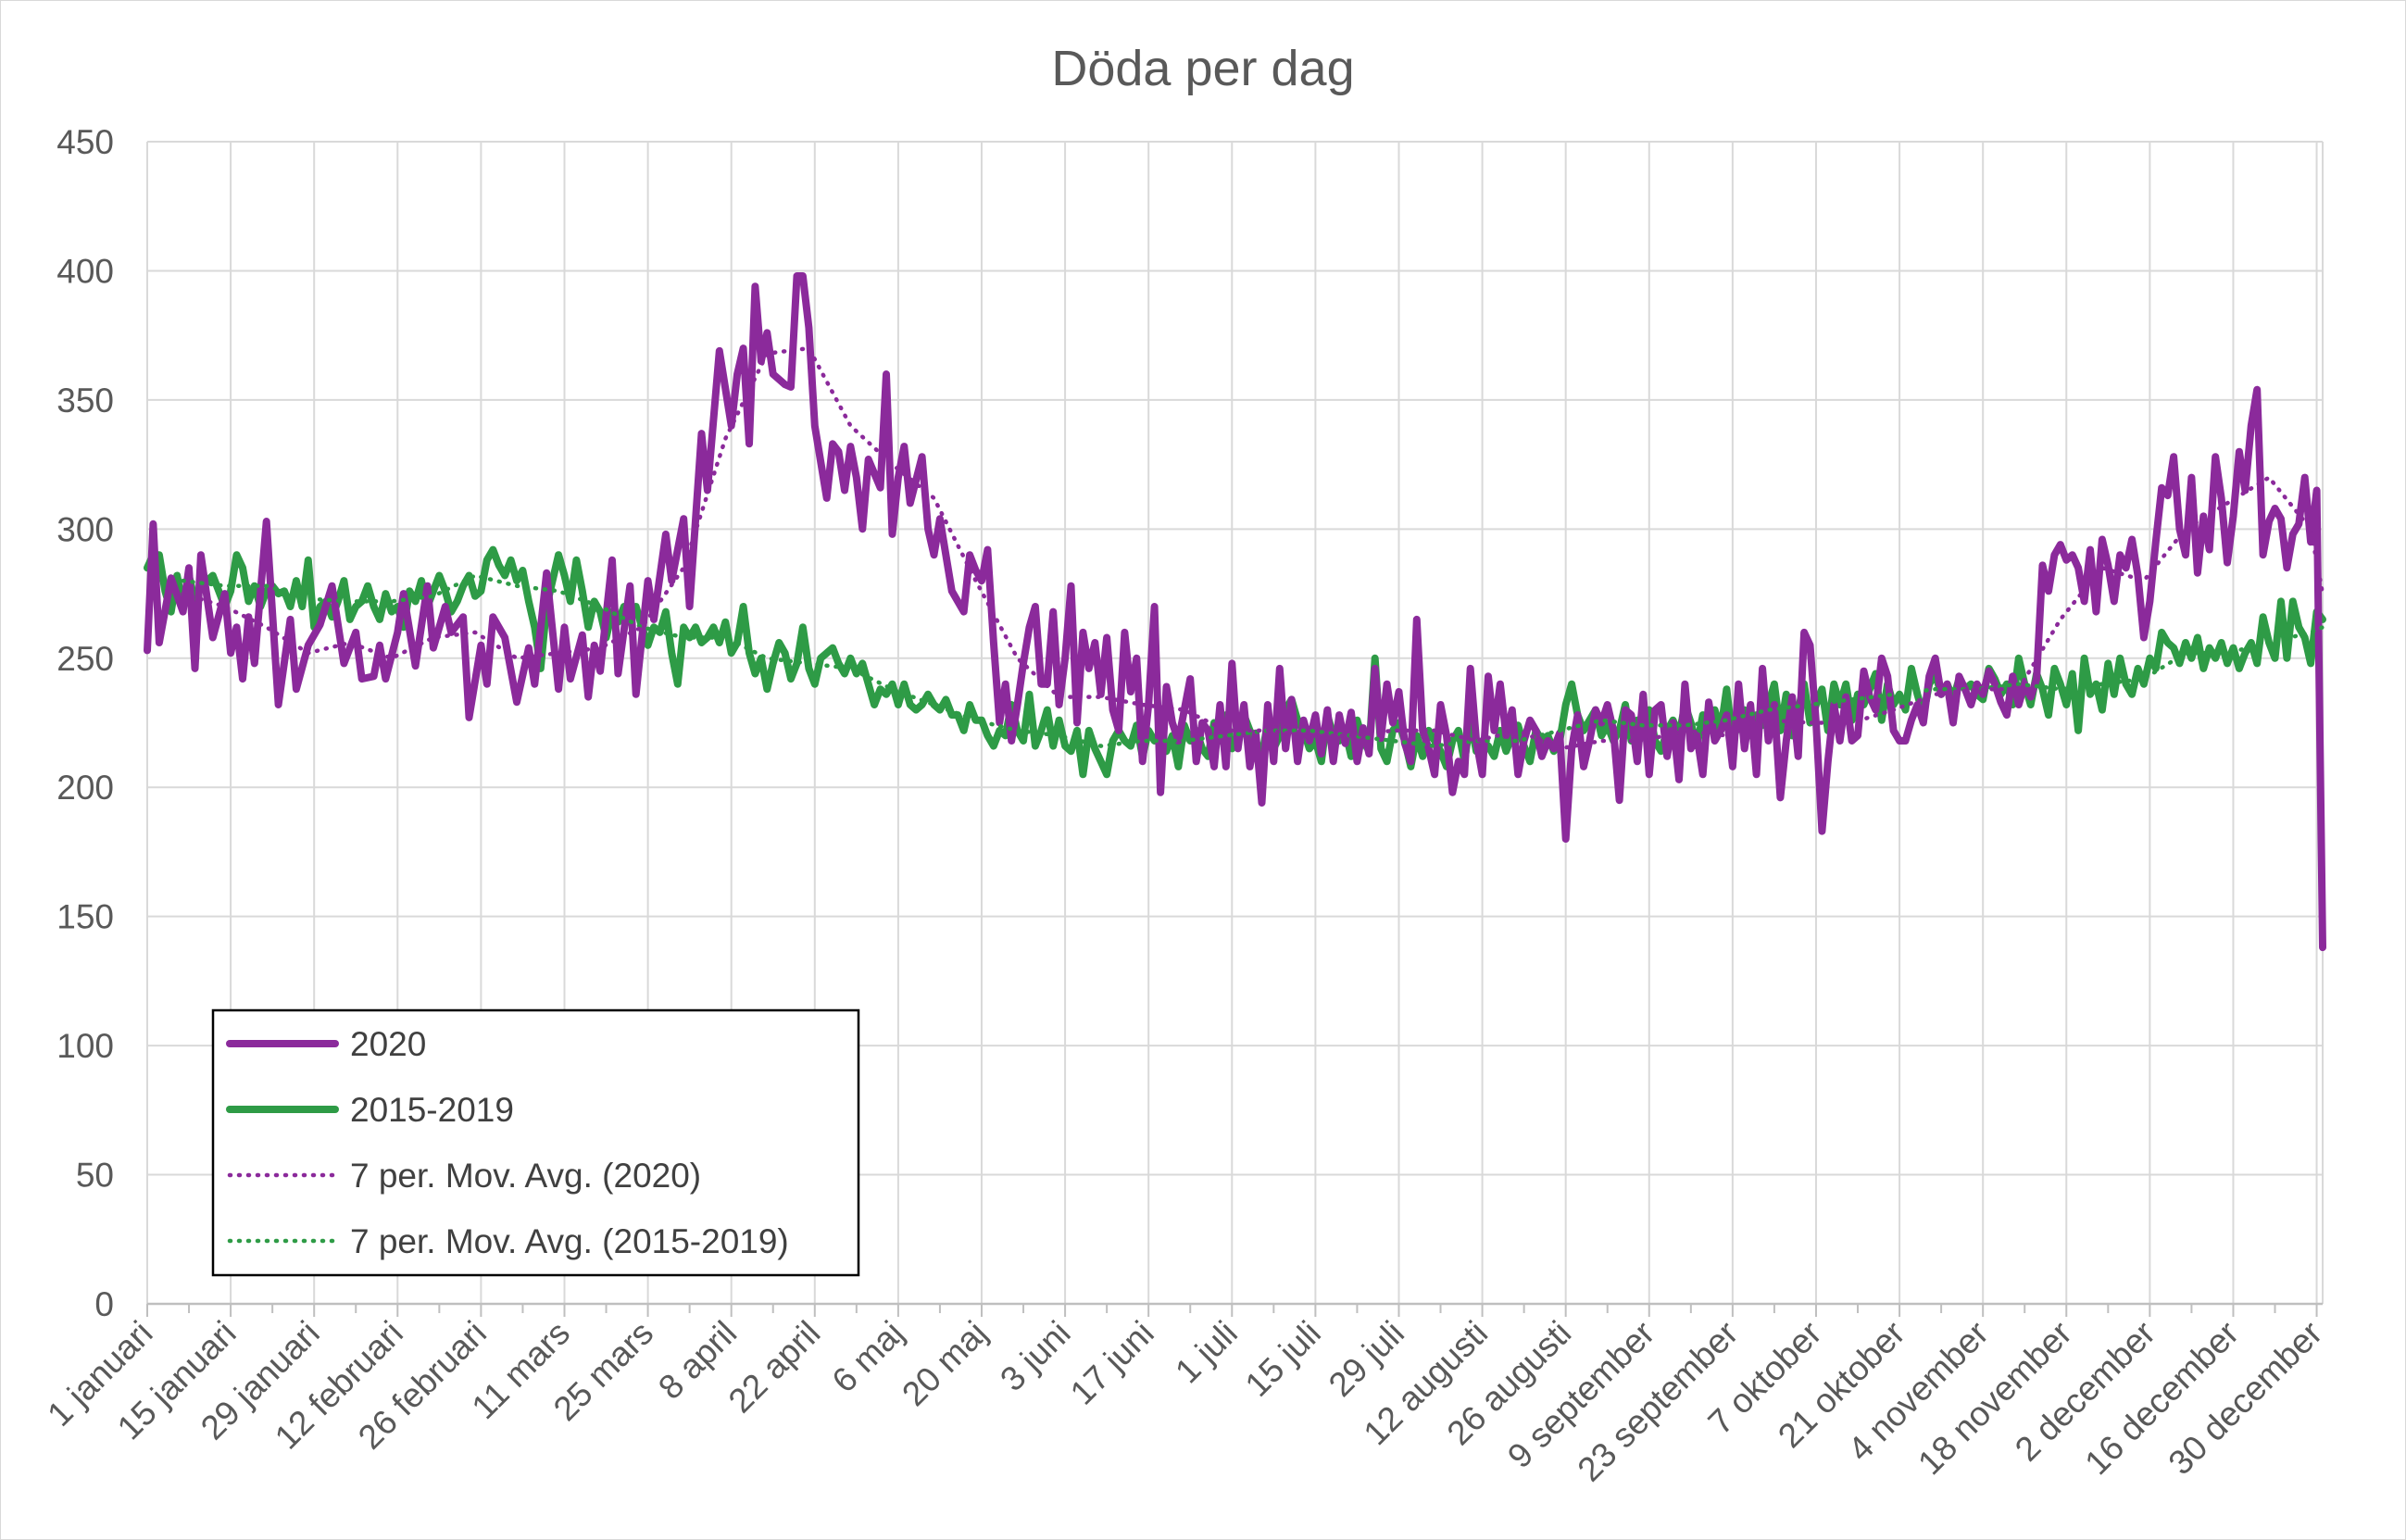 This screenshot has height=1540, width=2406. I want to click on y-tick-label: 100, so click(85, 1046).